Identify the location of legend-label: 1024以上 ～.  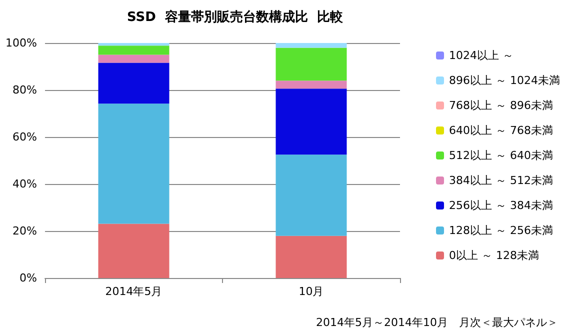
(481, 55).